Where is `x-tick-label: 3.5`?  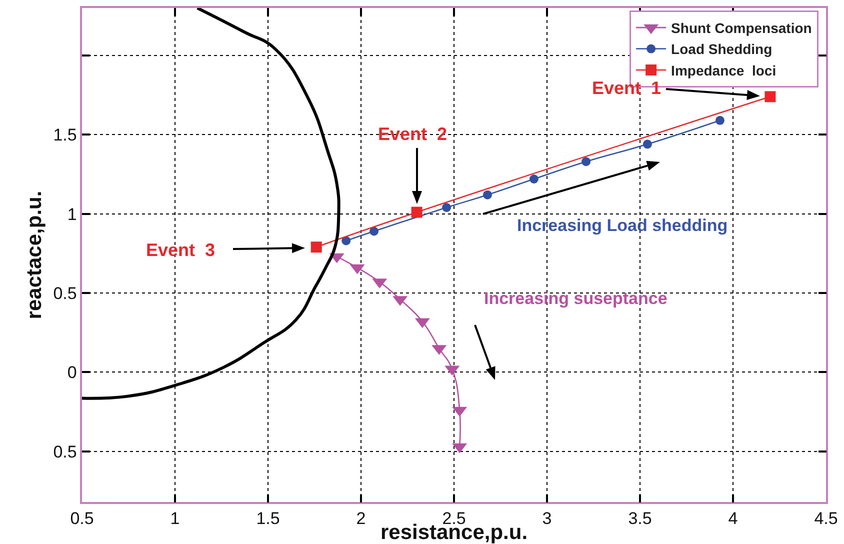
x-tick-label: 3.5 is located at coordinates (640, 518).